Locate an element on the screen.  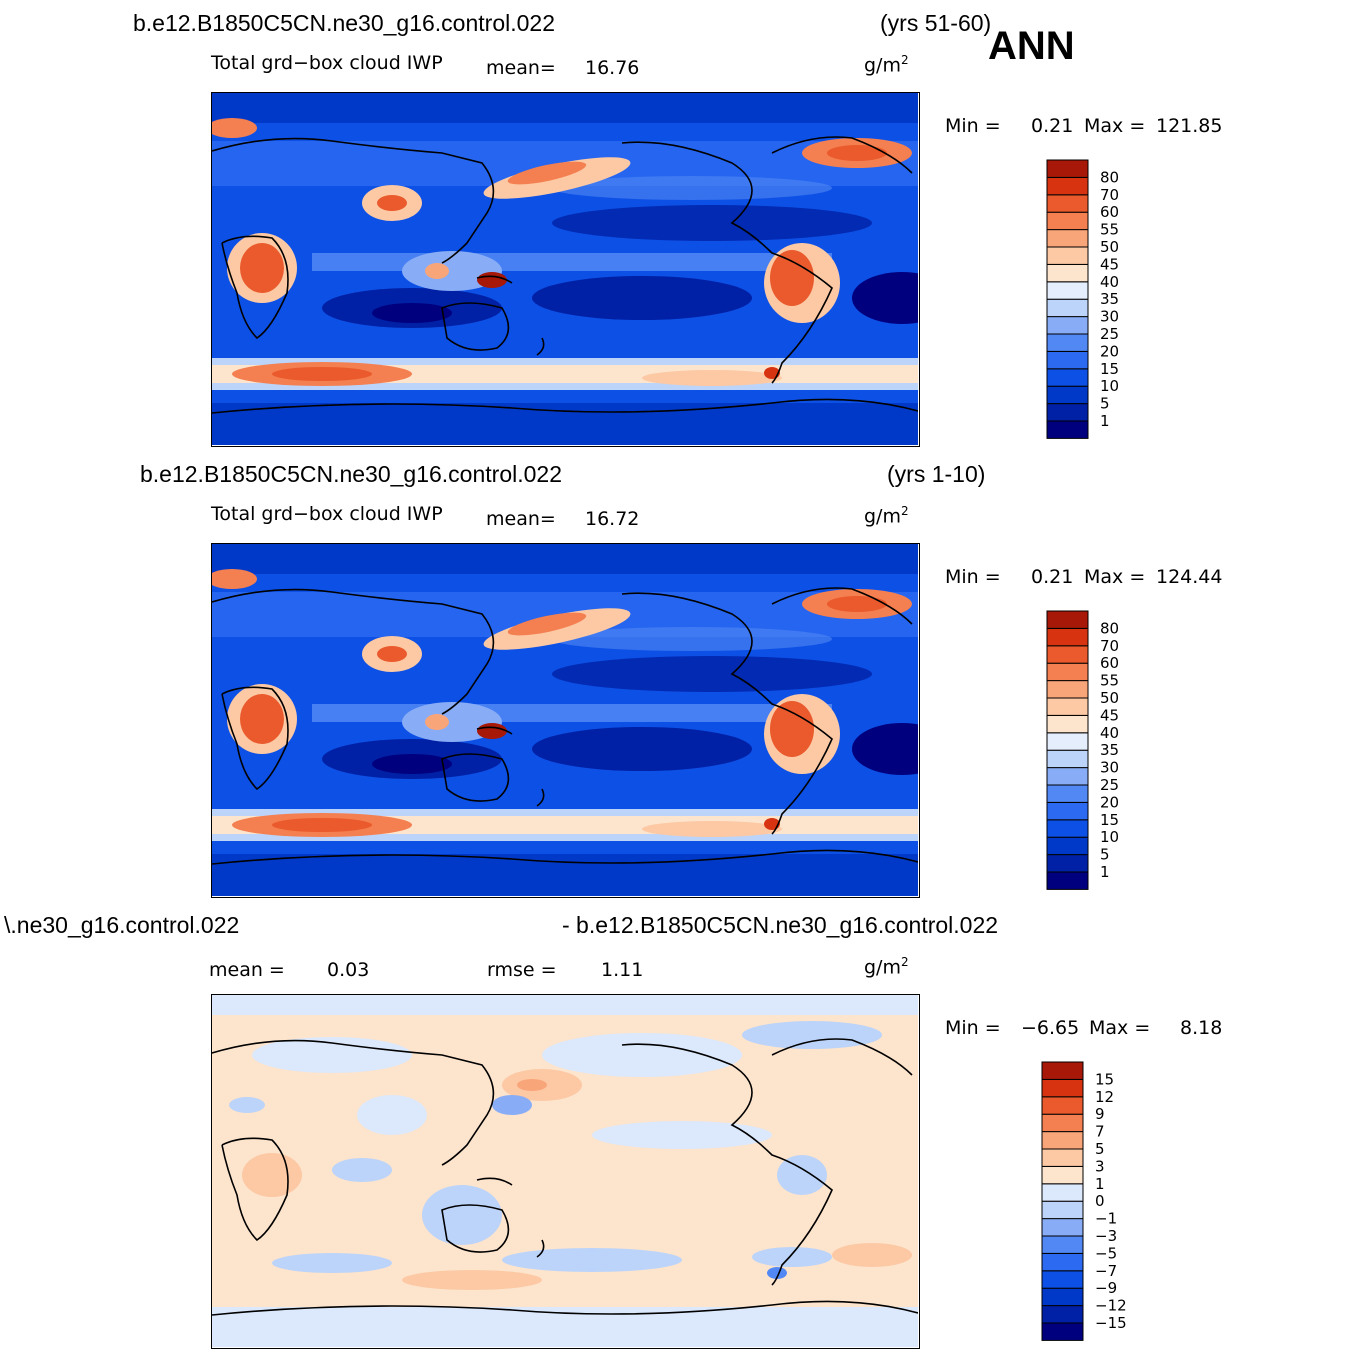
panel1-colorbar: 1 5 10 15 20 25 30 35 40 45 50 55 60 70 80 is located at coordinates (1091, 300).